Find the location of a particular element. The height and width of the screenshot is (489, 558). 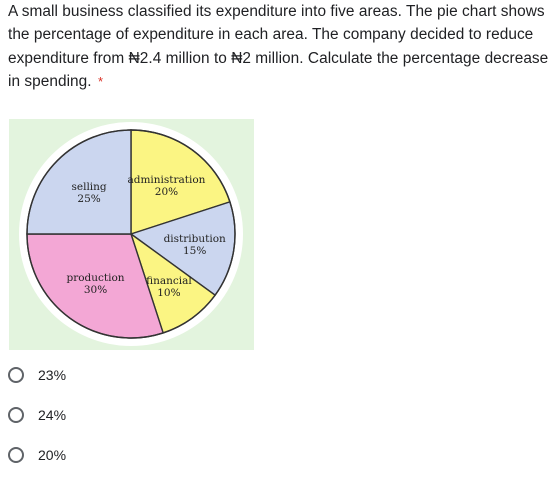

slice-label-selling: selling is located at coordinates (88, 187).